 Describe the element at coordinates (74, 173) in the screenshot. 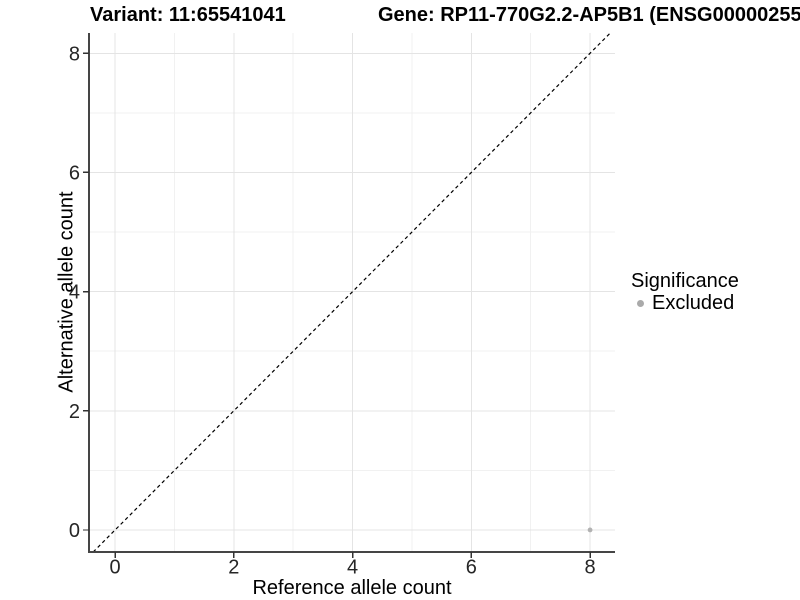

I see `y-tick-label: 6` at that location.